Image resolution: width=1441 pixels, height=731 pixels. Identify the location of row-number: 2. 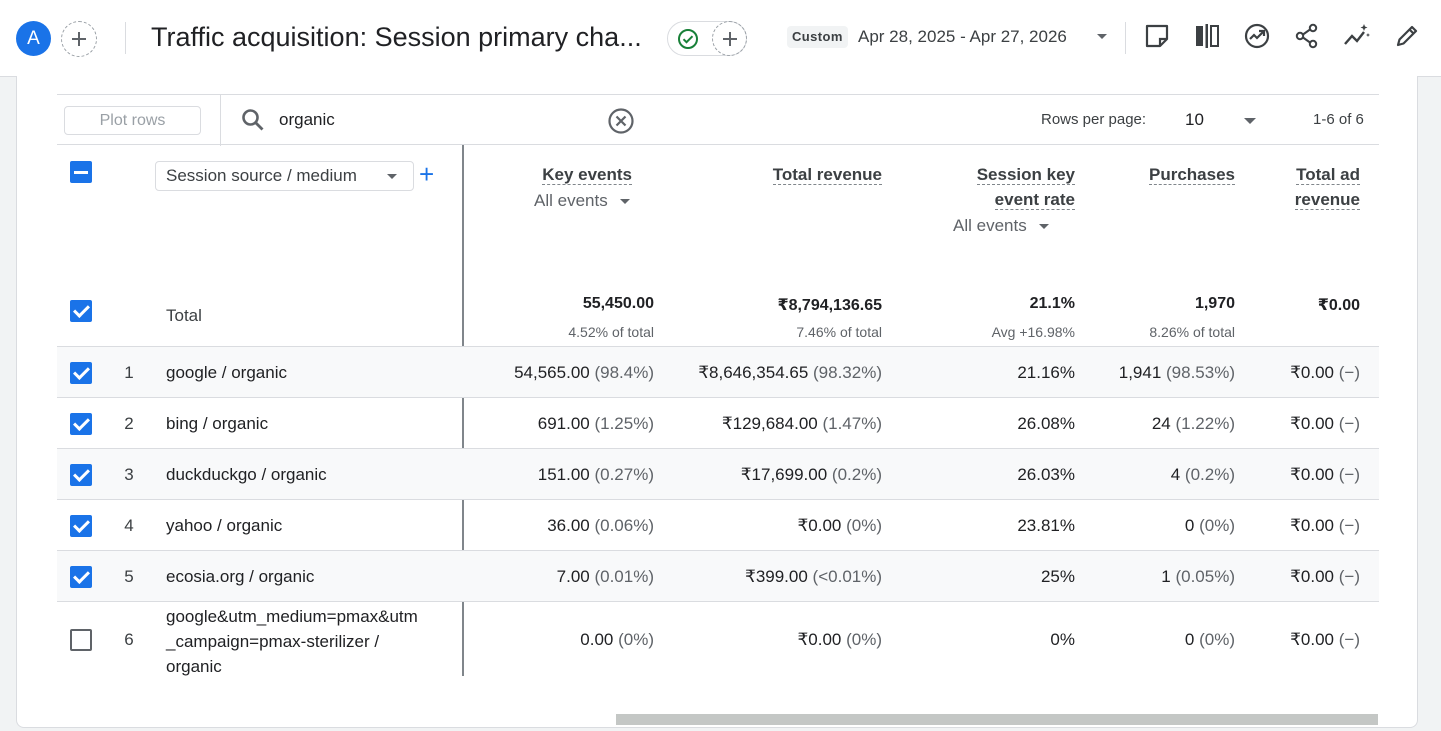
(129, 423).